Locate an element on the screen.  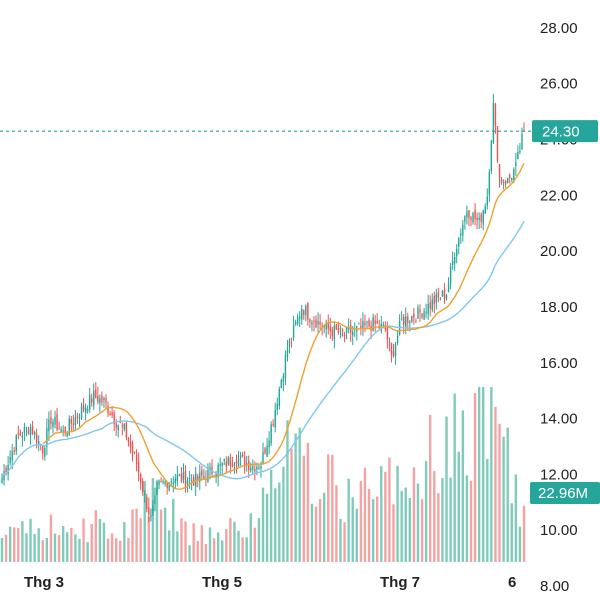
y-tick-label: 22.00 is located at coordinates (559, 195).